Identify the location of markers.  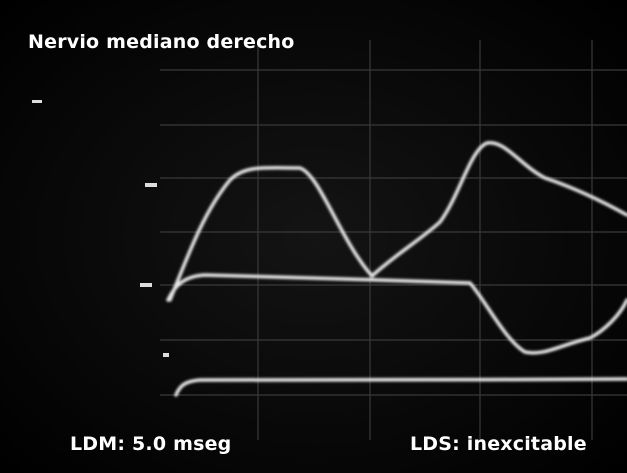
(100, 228).